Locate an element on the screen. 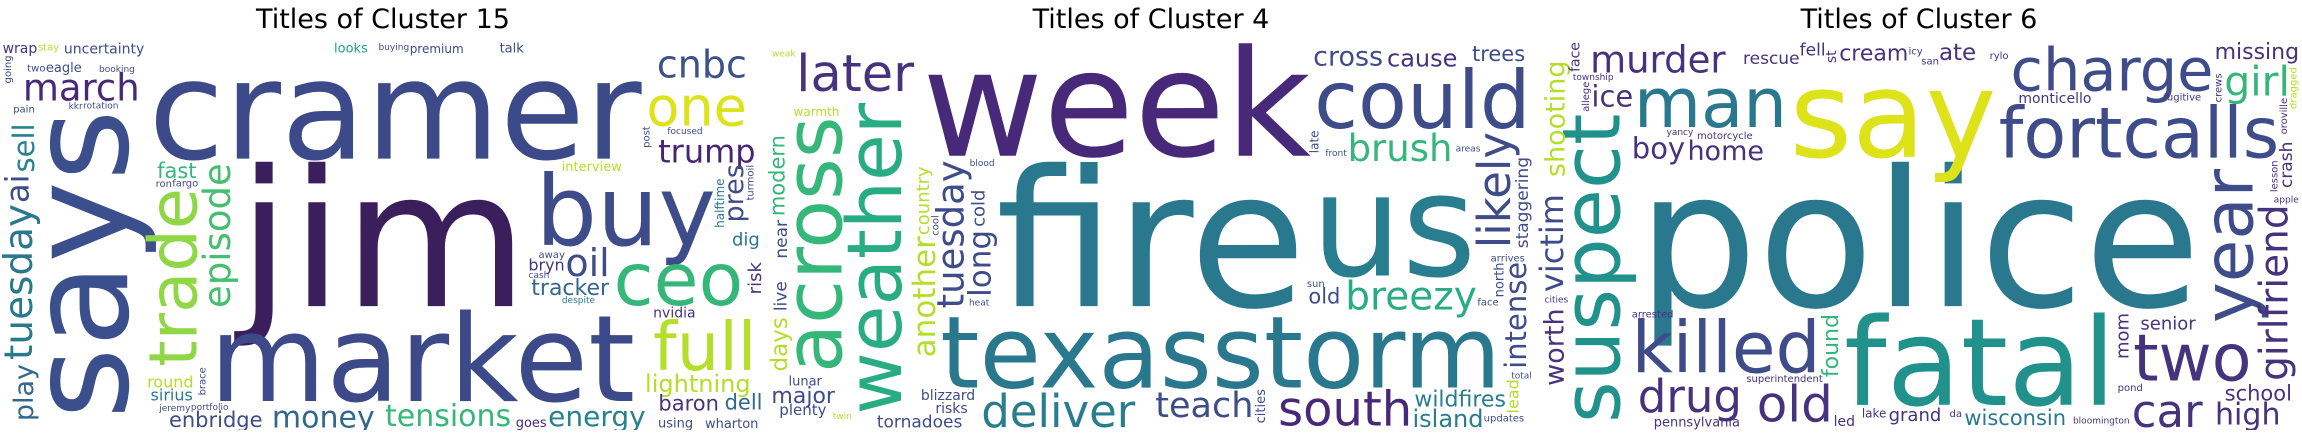  word: risk is located at coordinates (755, 278).